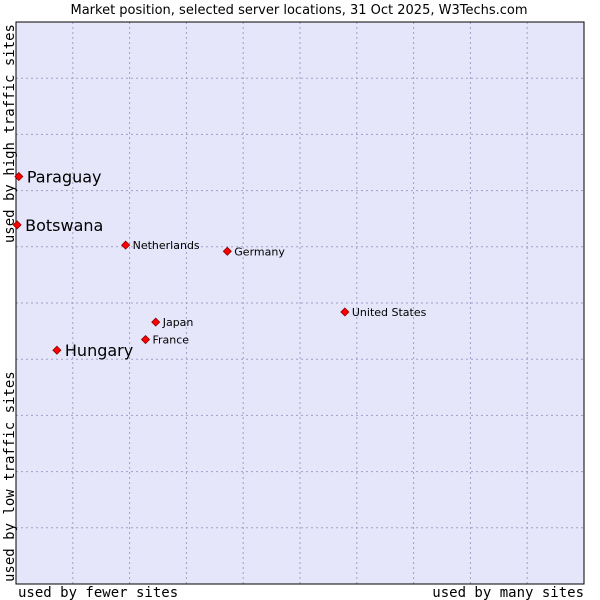 This screenshot has width=600, height=600. I want to click on marker-japan, so click(156, 322).